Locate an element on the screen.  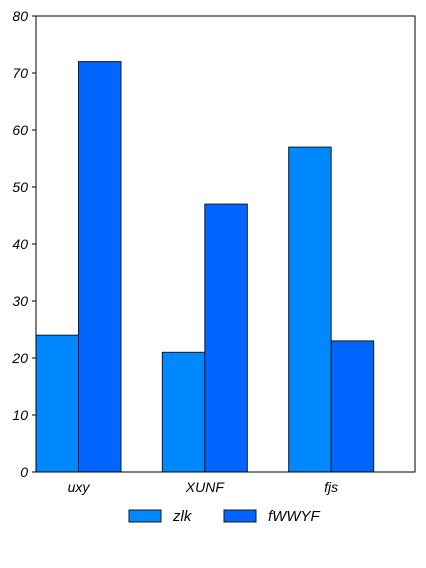
legend-swatch-zlk is located at coordinates (145, 516).